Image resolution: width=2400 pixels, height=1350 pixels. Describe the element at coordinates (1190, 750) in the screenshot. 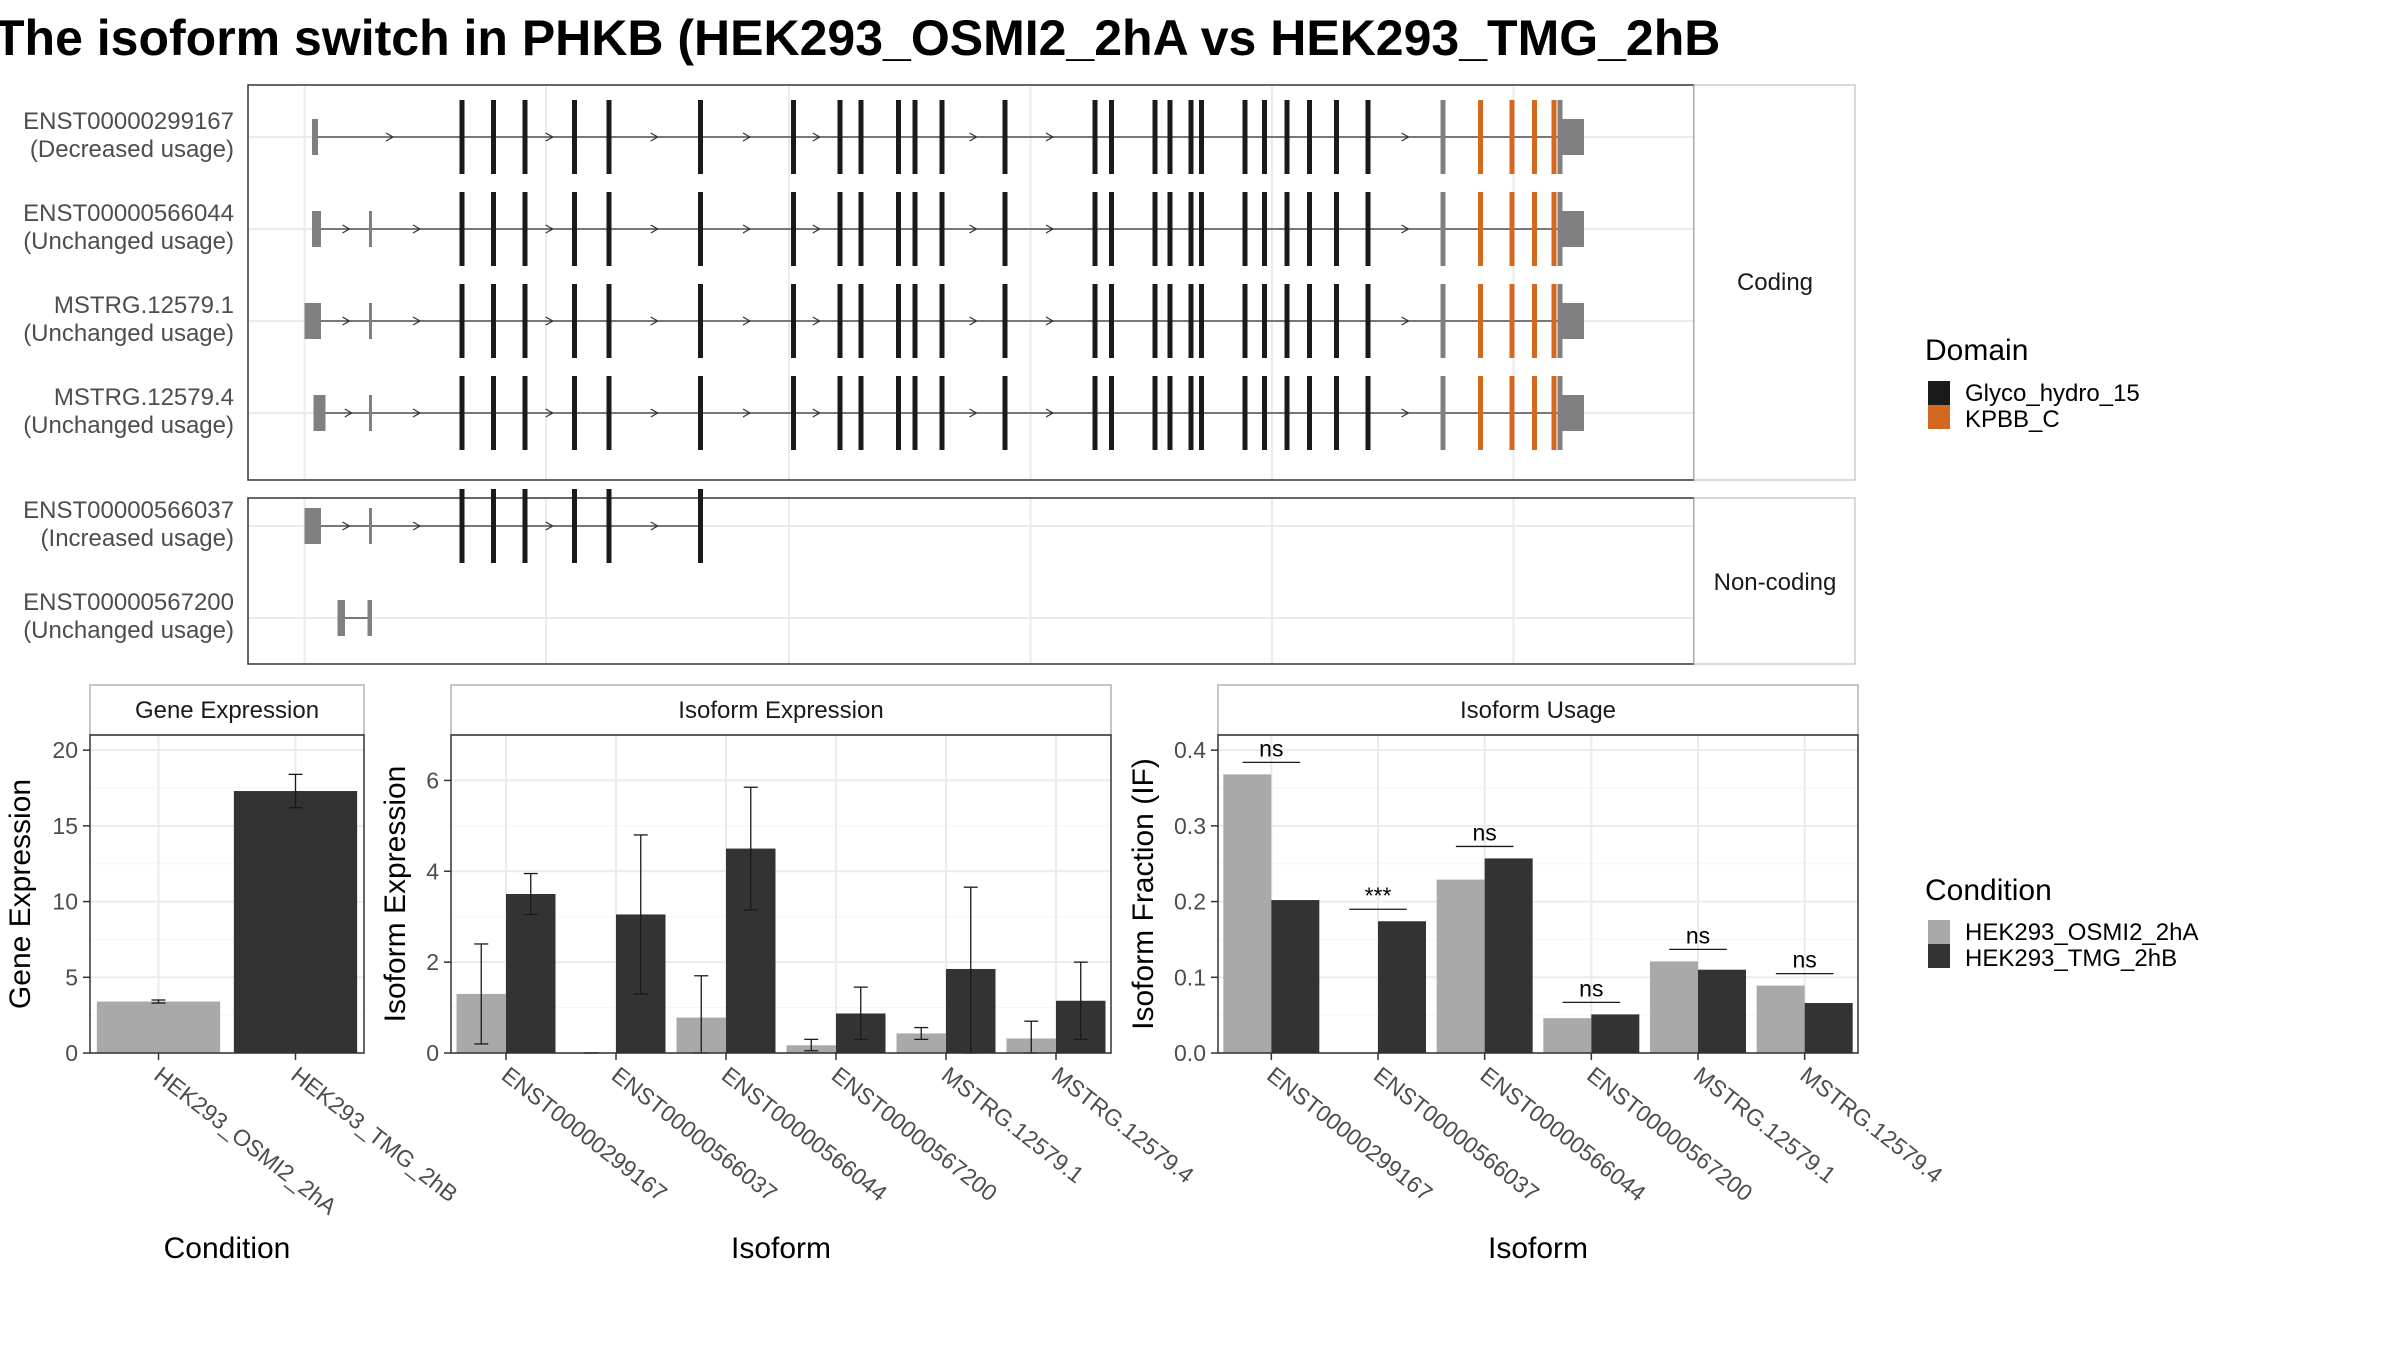

I see `y-tick-label: 0.4` at that location.